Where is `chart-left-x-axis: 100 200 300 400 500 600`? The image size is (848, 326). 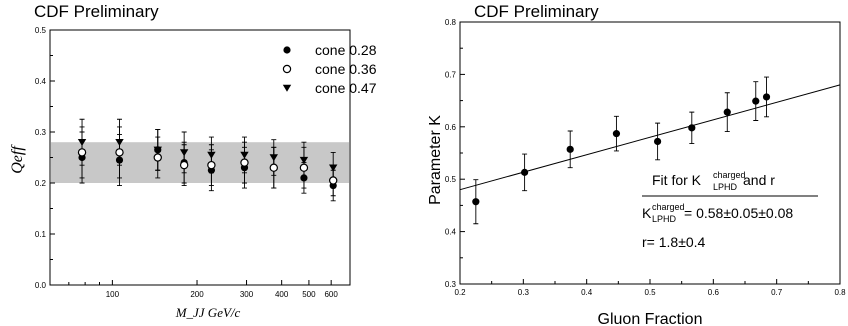 chart-left-x-axis: 100 200 300 400 500 600 is located at coordinates (203, 289).